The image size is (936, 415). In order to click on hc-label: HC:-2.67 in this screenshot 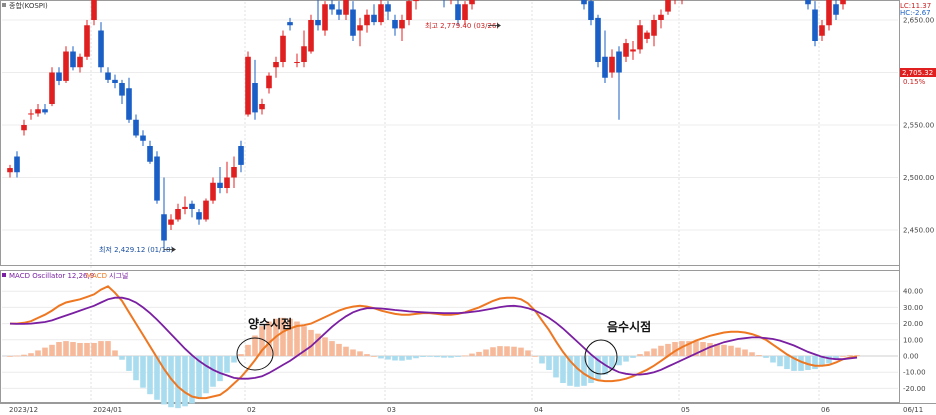, I will do `click(915, 13)`.